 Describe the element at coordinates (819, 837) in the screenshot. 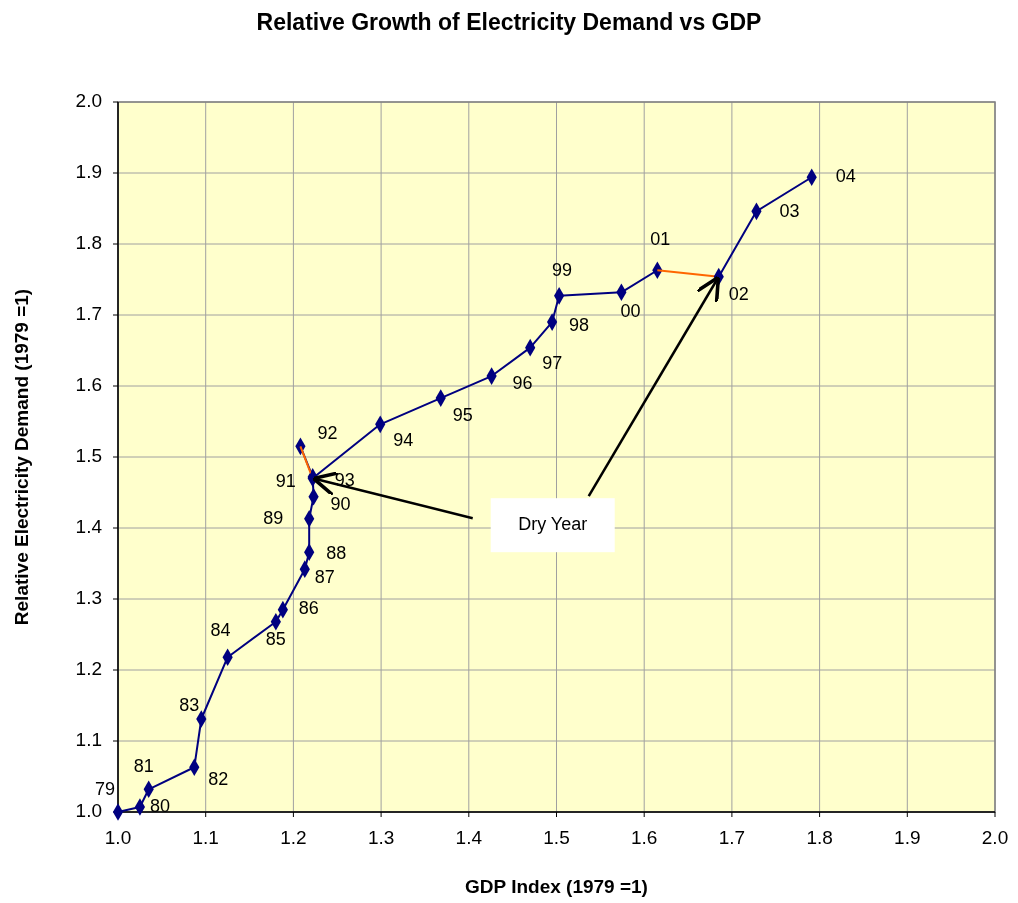

I see `x-tick-label: 1.8` at that location.